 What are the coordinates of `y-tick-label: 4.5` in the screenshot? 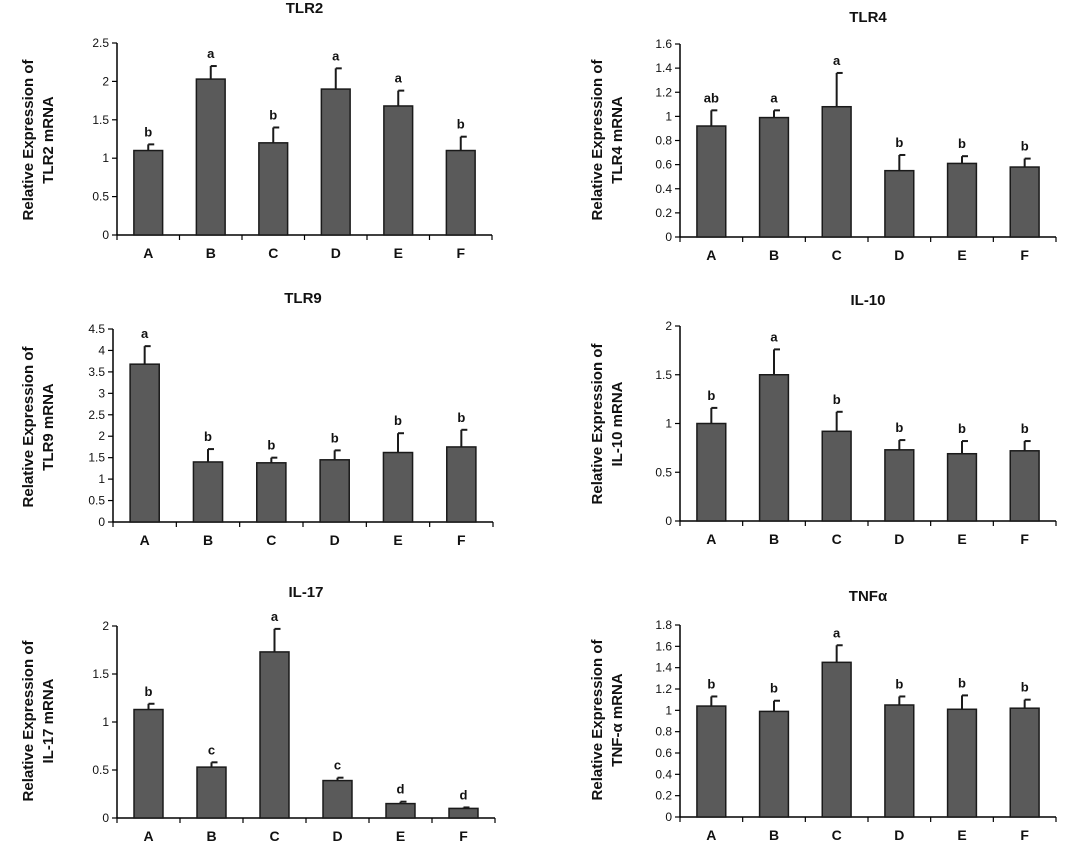 It's located at (96, 329).